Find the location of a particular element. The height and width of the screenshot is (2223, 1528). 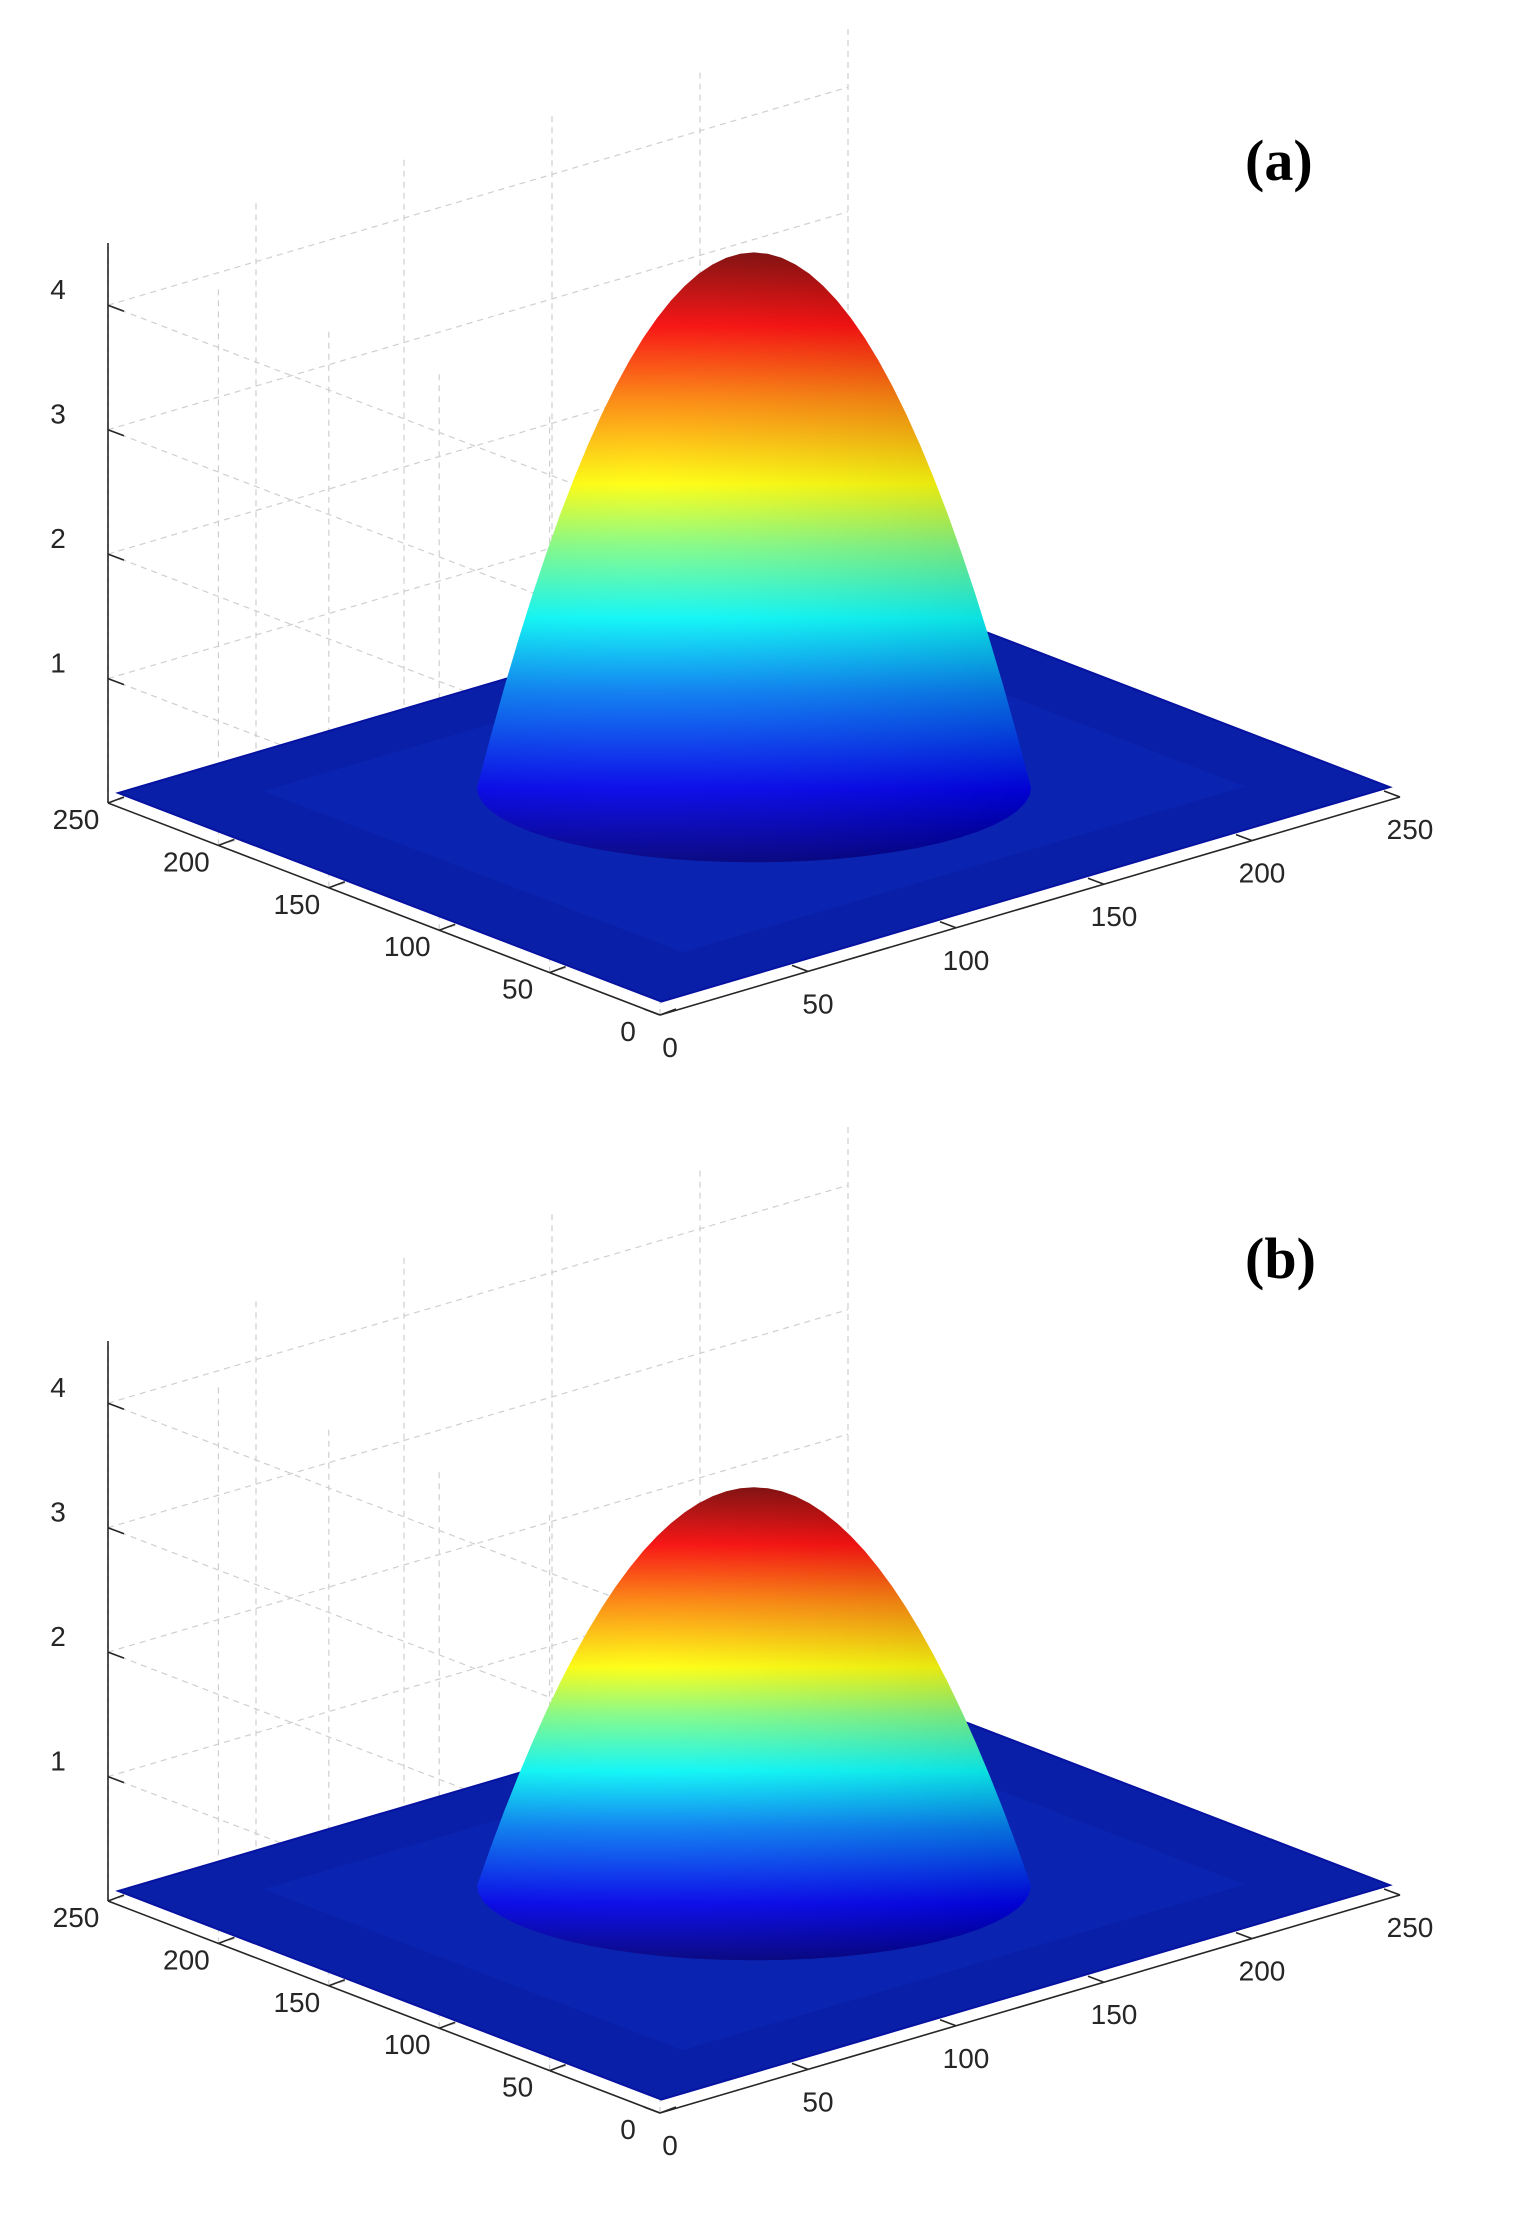

panel-label-a: (a) is located at coordinates (1279, 160).